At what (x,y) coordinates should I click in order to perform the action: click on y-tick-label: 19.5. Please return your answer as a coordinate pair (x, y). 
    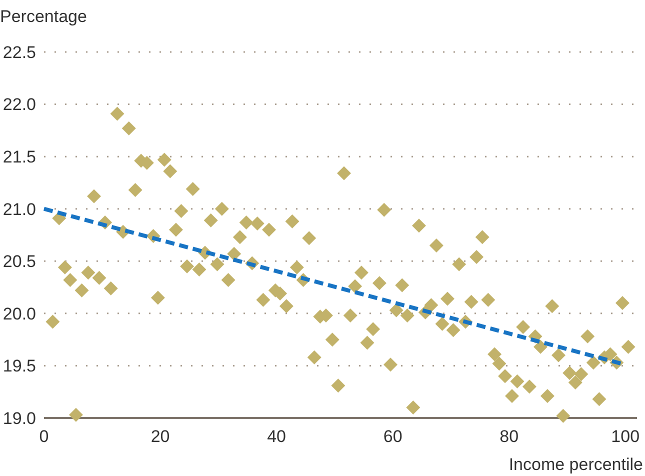
    Looking at the image, I should click on (19, 366).